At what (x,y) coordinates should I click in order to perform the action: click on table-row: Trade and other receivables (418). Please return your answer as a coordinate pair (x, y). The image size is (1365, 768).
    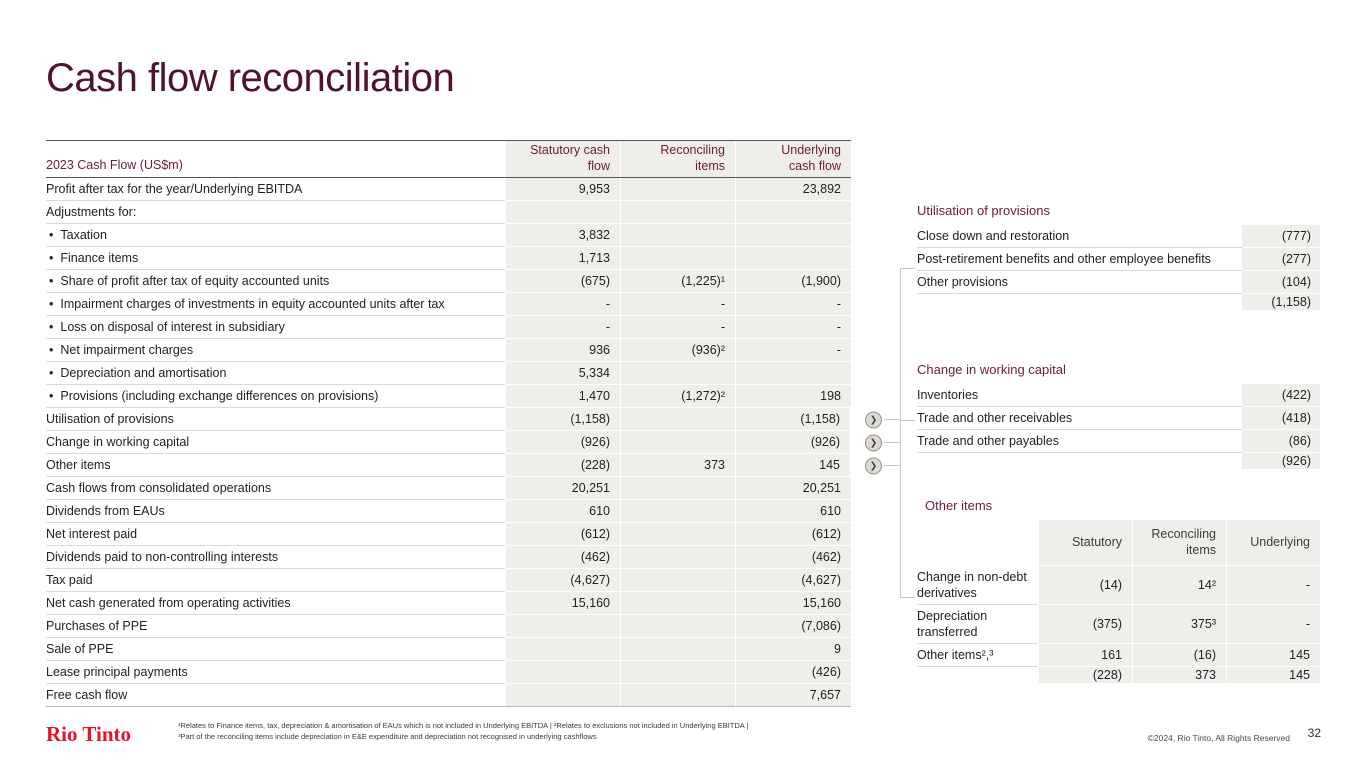
    Looking at the image, I should click on (1118, 418).